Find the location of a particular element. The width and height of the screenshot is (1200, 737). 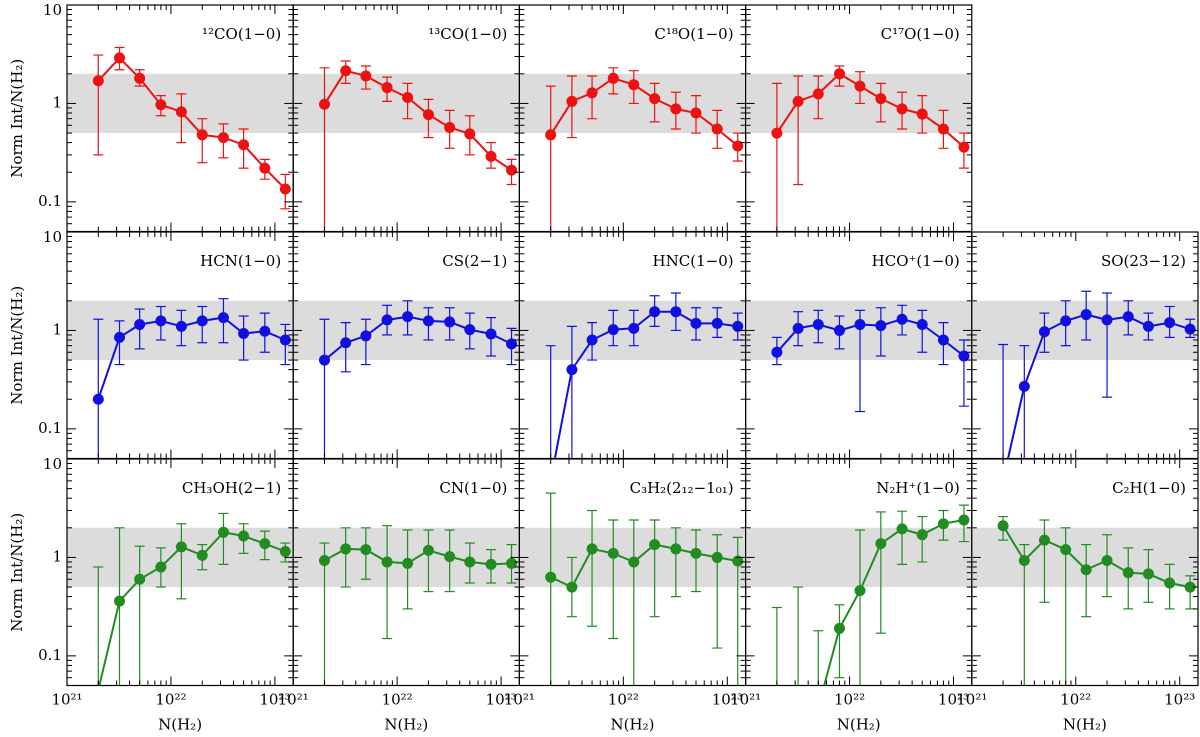

panel-title: ¹²CO(1−0) is located at coordinates (241, 34).